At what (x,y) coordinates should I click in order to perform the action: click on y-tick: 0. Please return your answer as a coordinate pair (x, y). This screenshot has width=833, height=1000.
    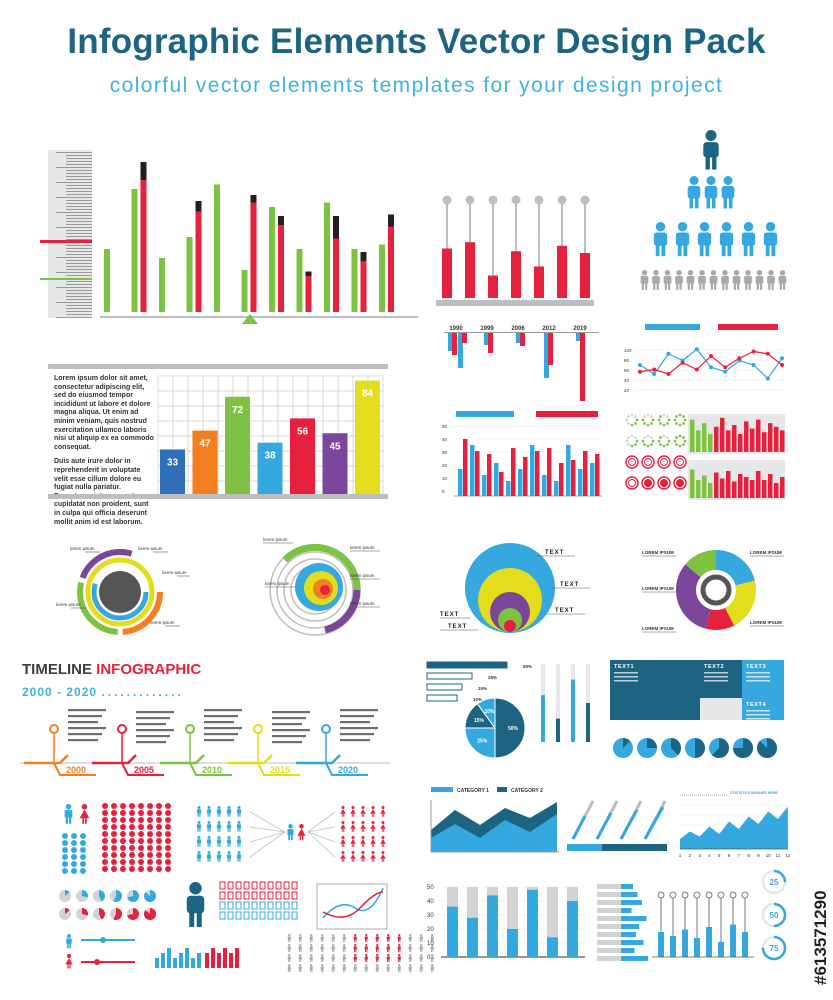
    Looking at the image, I should click on (443, 491).